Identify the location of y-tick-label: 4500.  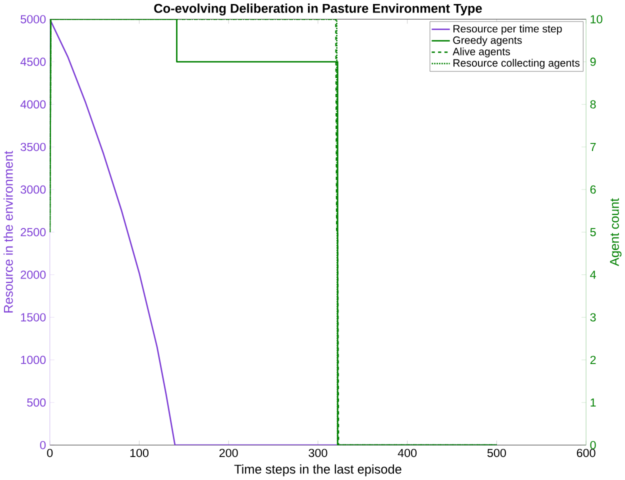
(33, 62).